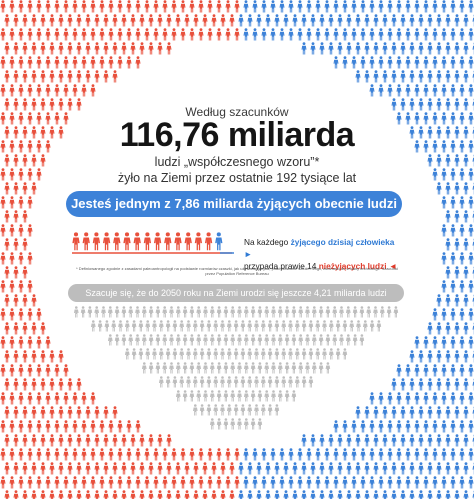 This screenshot has width=474, height=499. Describe the element at coordinates (86, 241) in the screenshot. I see `dead-person-icon` at that location.